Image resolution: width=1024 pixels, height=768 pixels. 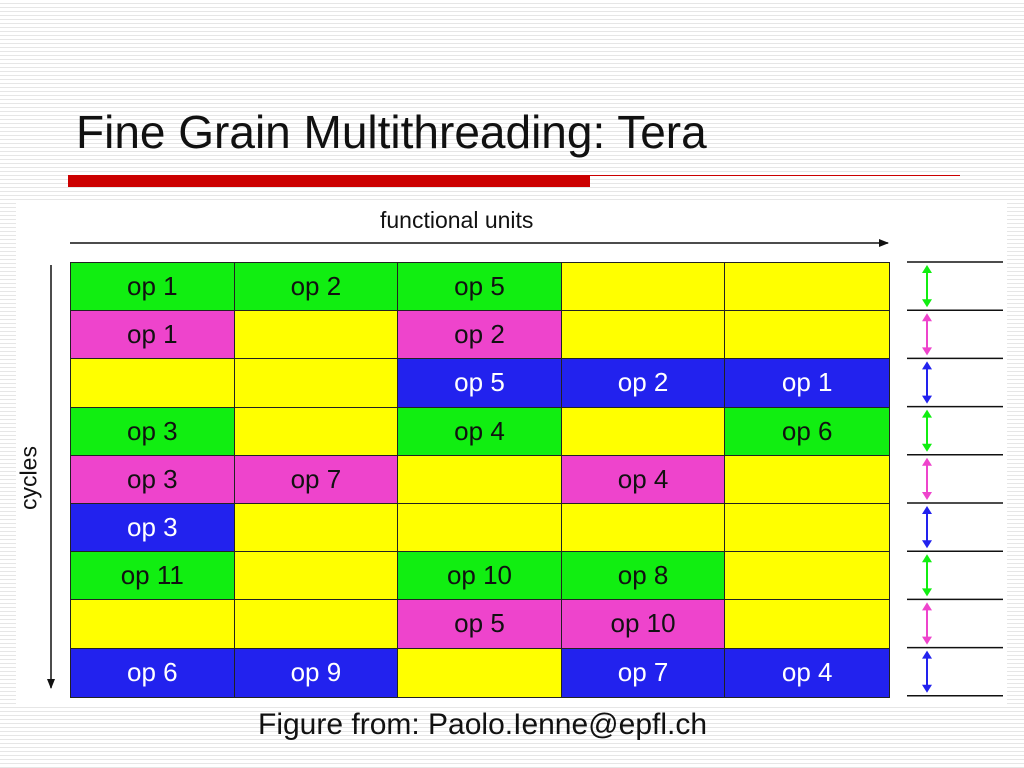 I want to click on op-cell: op 8, so click(x=643, y=576).